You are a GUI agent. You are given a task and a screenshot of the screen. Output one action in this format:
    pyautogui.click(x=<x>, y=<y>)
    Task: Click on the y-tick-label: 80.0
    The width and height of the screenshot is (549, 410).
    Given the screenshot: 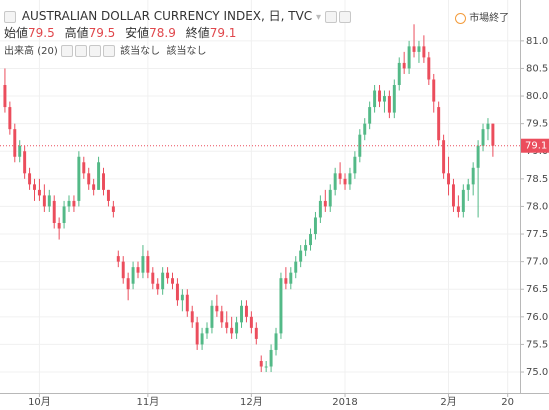 What is the action you would take?
    pyautogui.click(x=537, y=96)
    